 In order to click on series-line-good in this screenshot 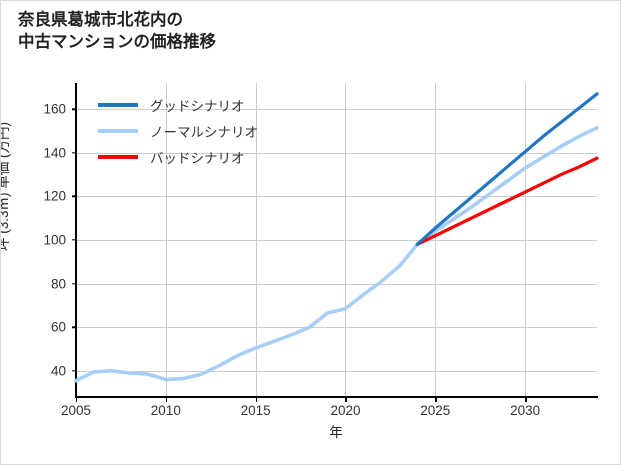, I will do `click(507, 169)`.